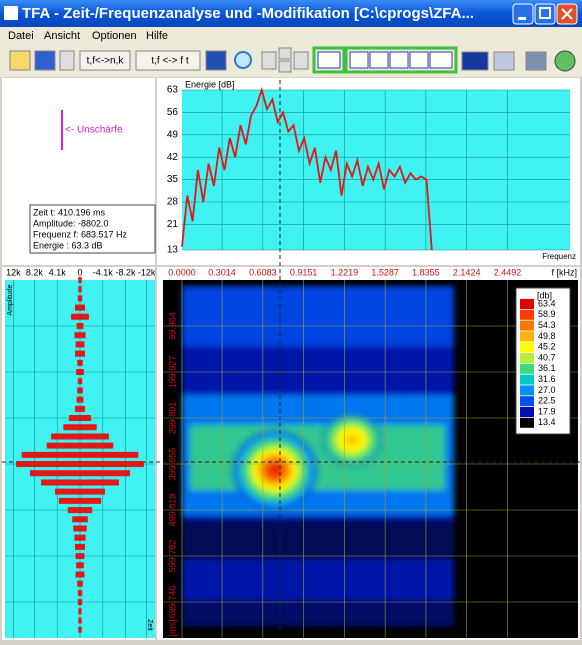  I want to click on x-tick-label: 0.0000, so click(182, 272).